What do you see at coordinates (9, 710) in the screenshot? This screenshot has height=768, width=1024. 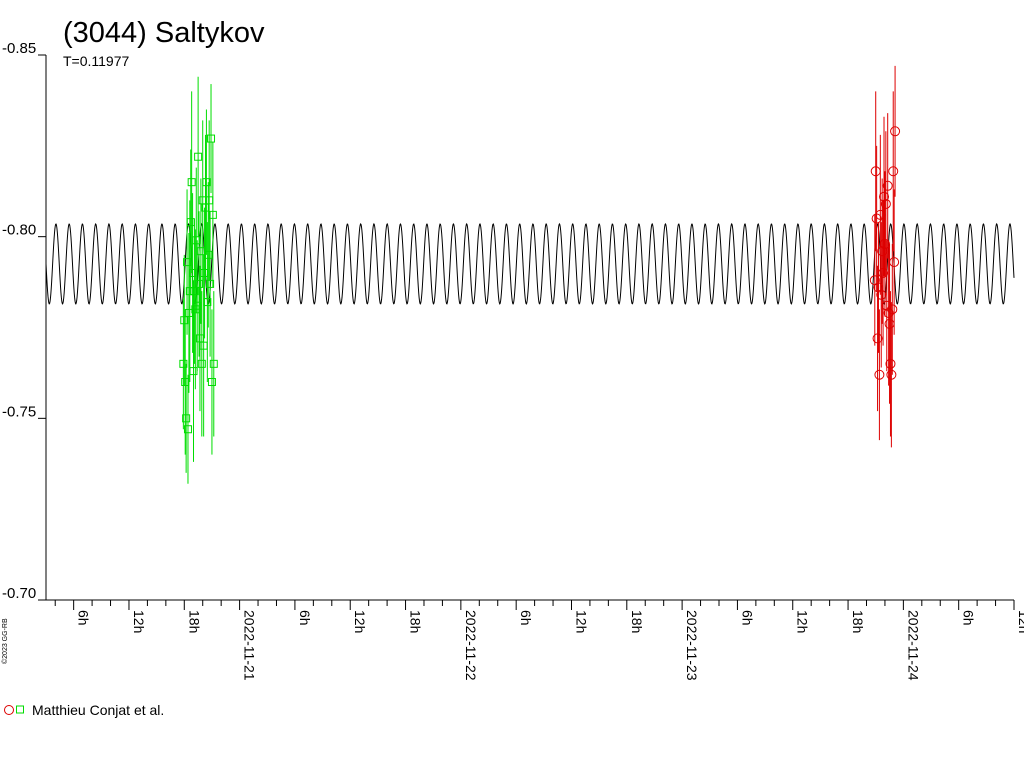 I see `legend-circle-marker` at bounding box center [9, 710].